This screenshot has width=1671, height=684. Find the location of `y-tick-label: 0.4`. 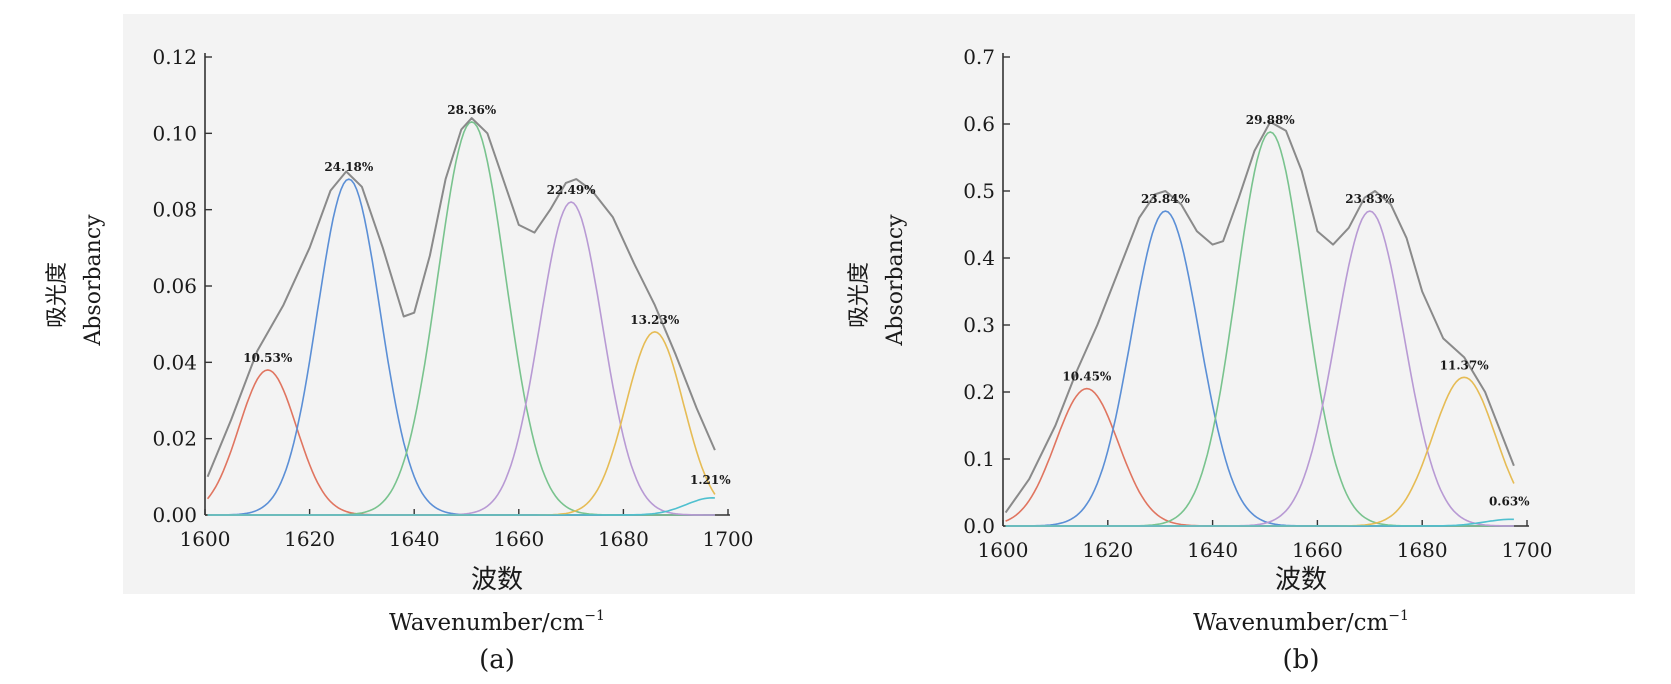

y-tick-label: 0.4 is located at coordinates (979, 258).